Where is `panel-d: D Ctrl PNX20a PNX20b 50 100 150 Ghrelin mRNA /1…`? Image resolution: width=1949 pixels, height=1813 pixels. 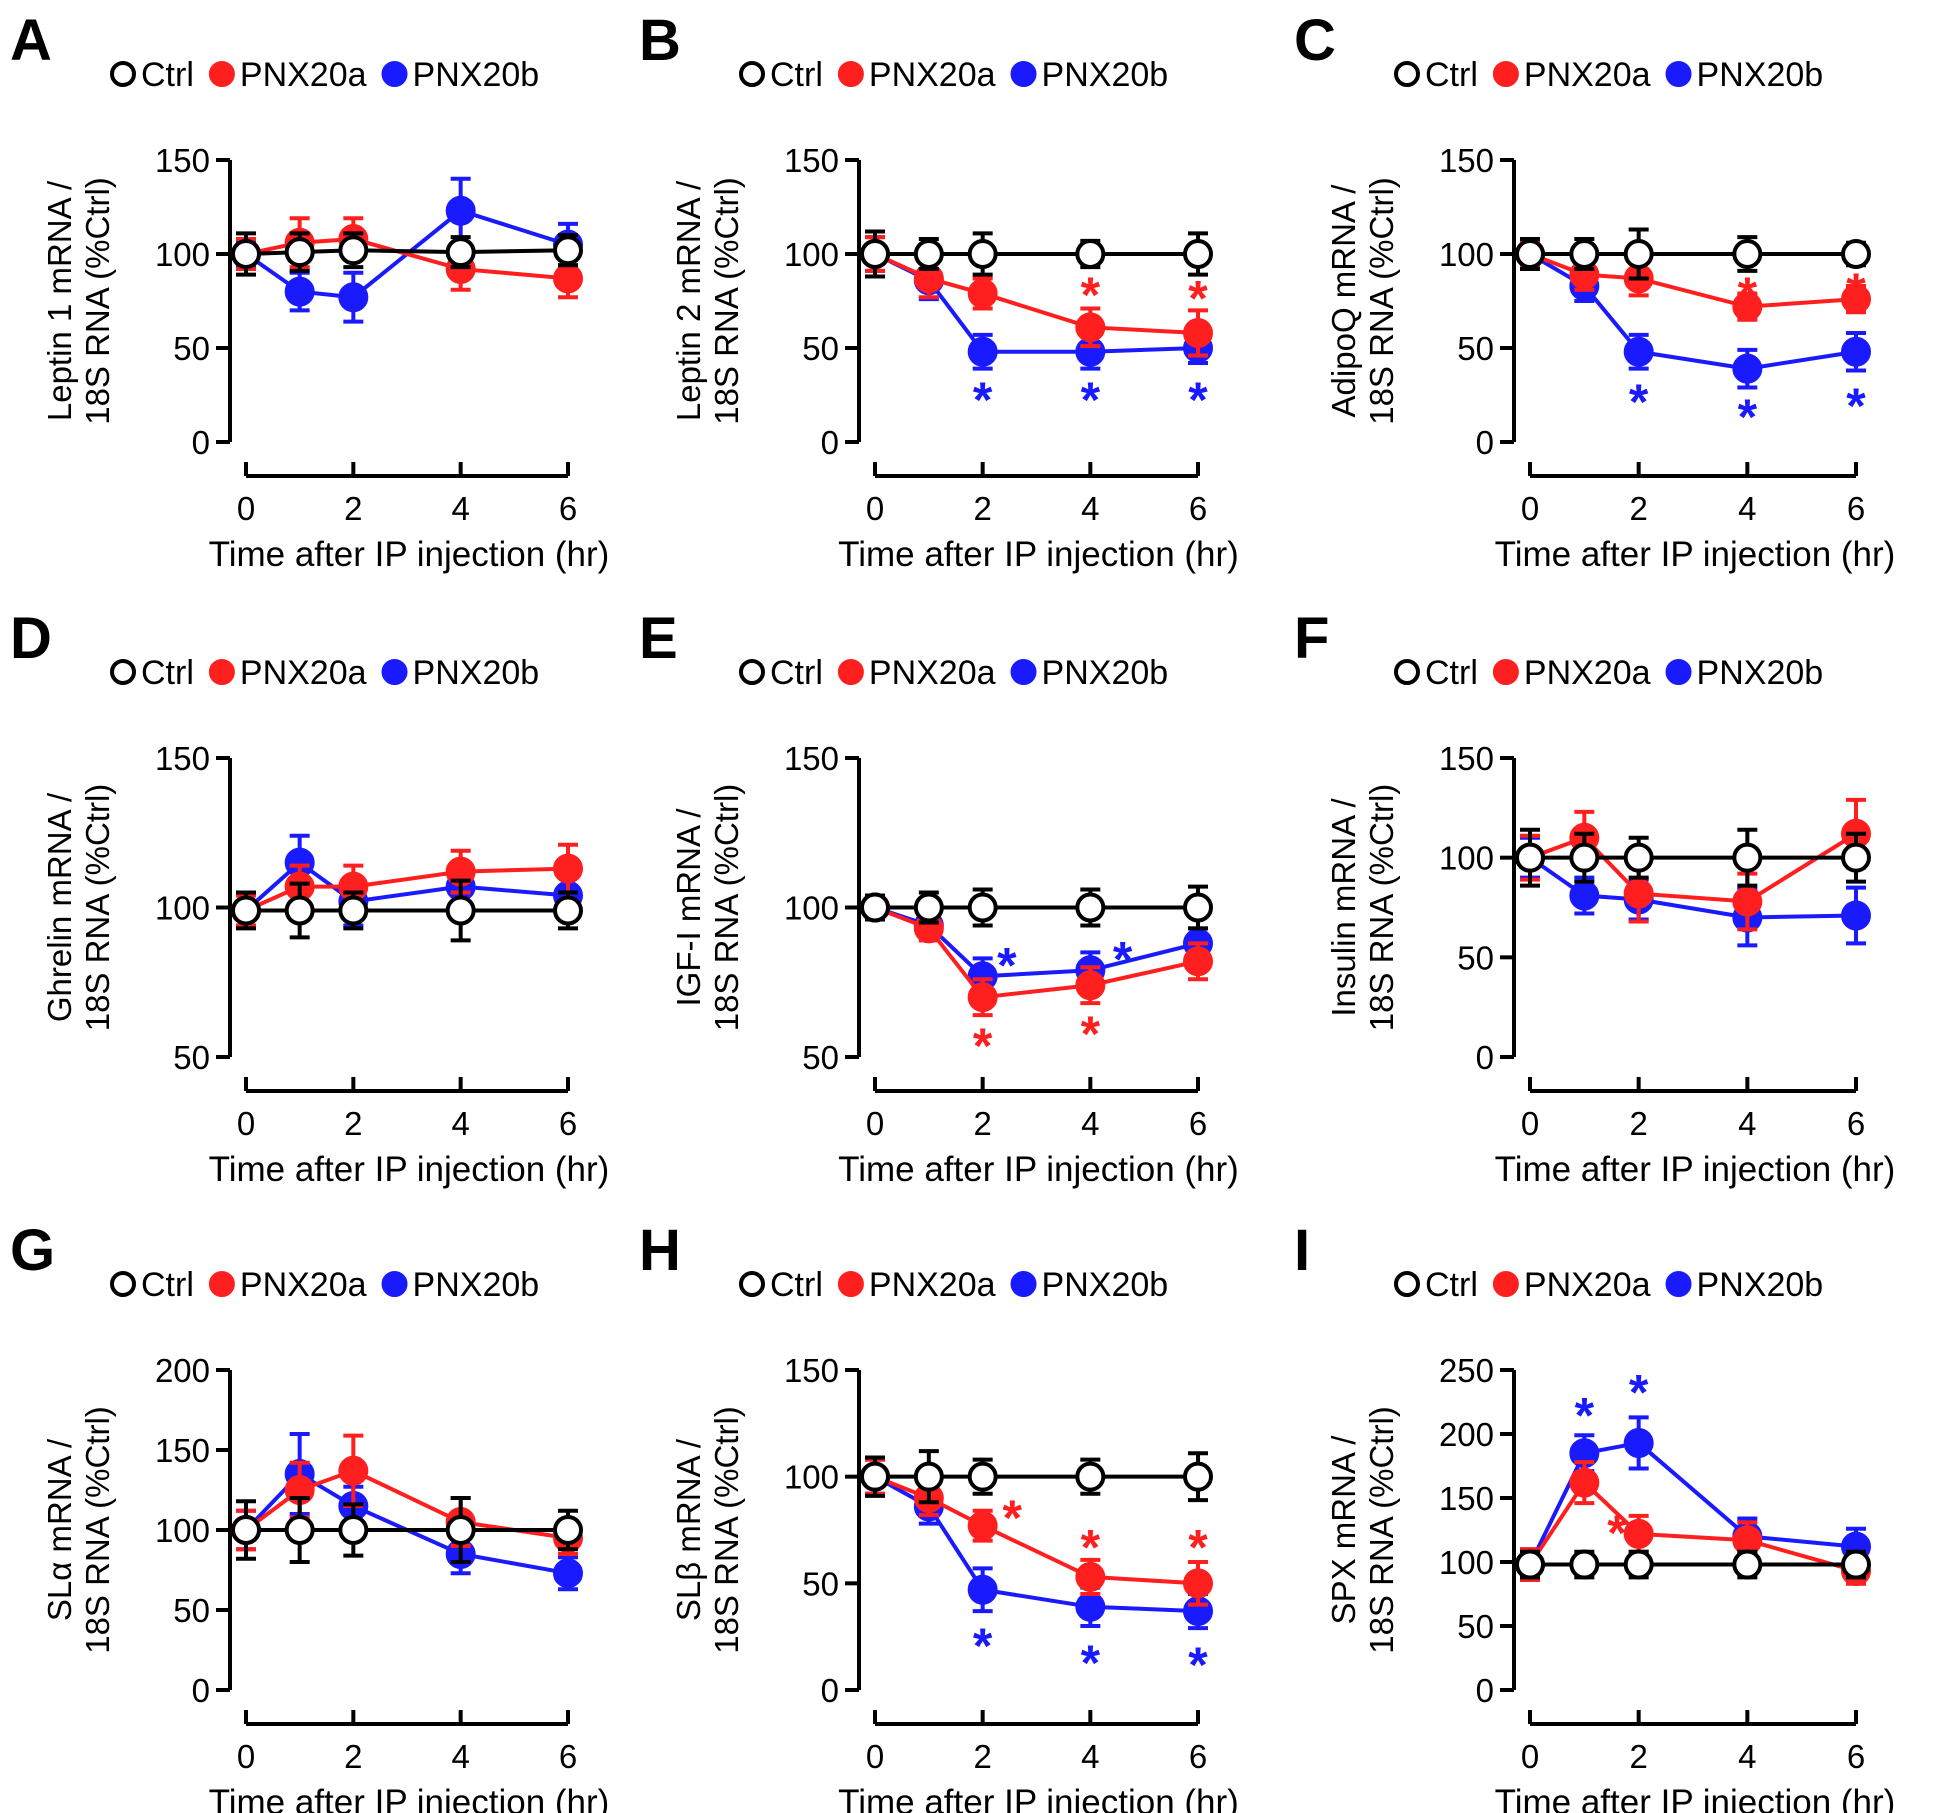 panel-d: D Ctrl PNX20a PNX20b 50 100 150 Ghrelin mRNA /1… is located at coordinates (309, 897).